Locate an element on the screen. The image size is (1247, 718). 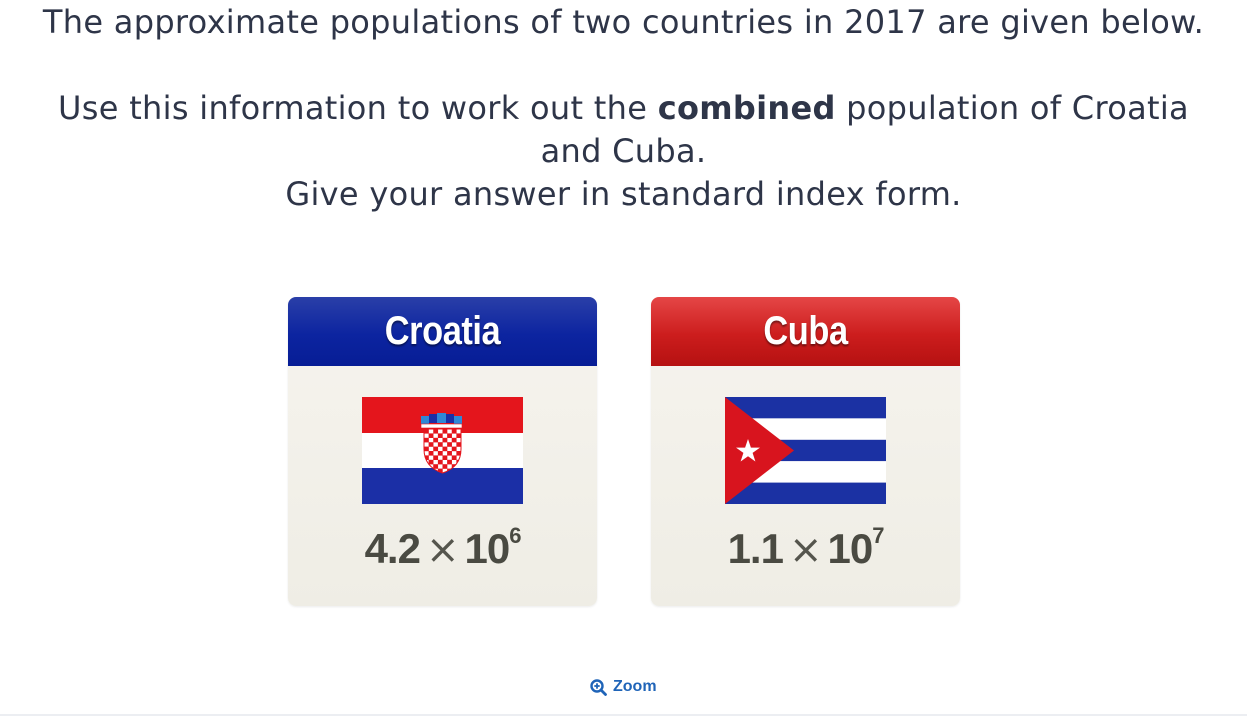
cuba-flag-icon is located at coordinates (805, 450).